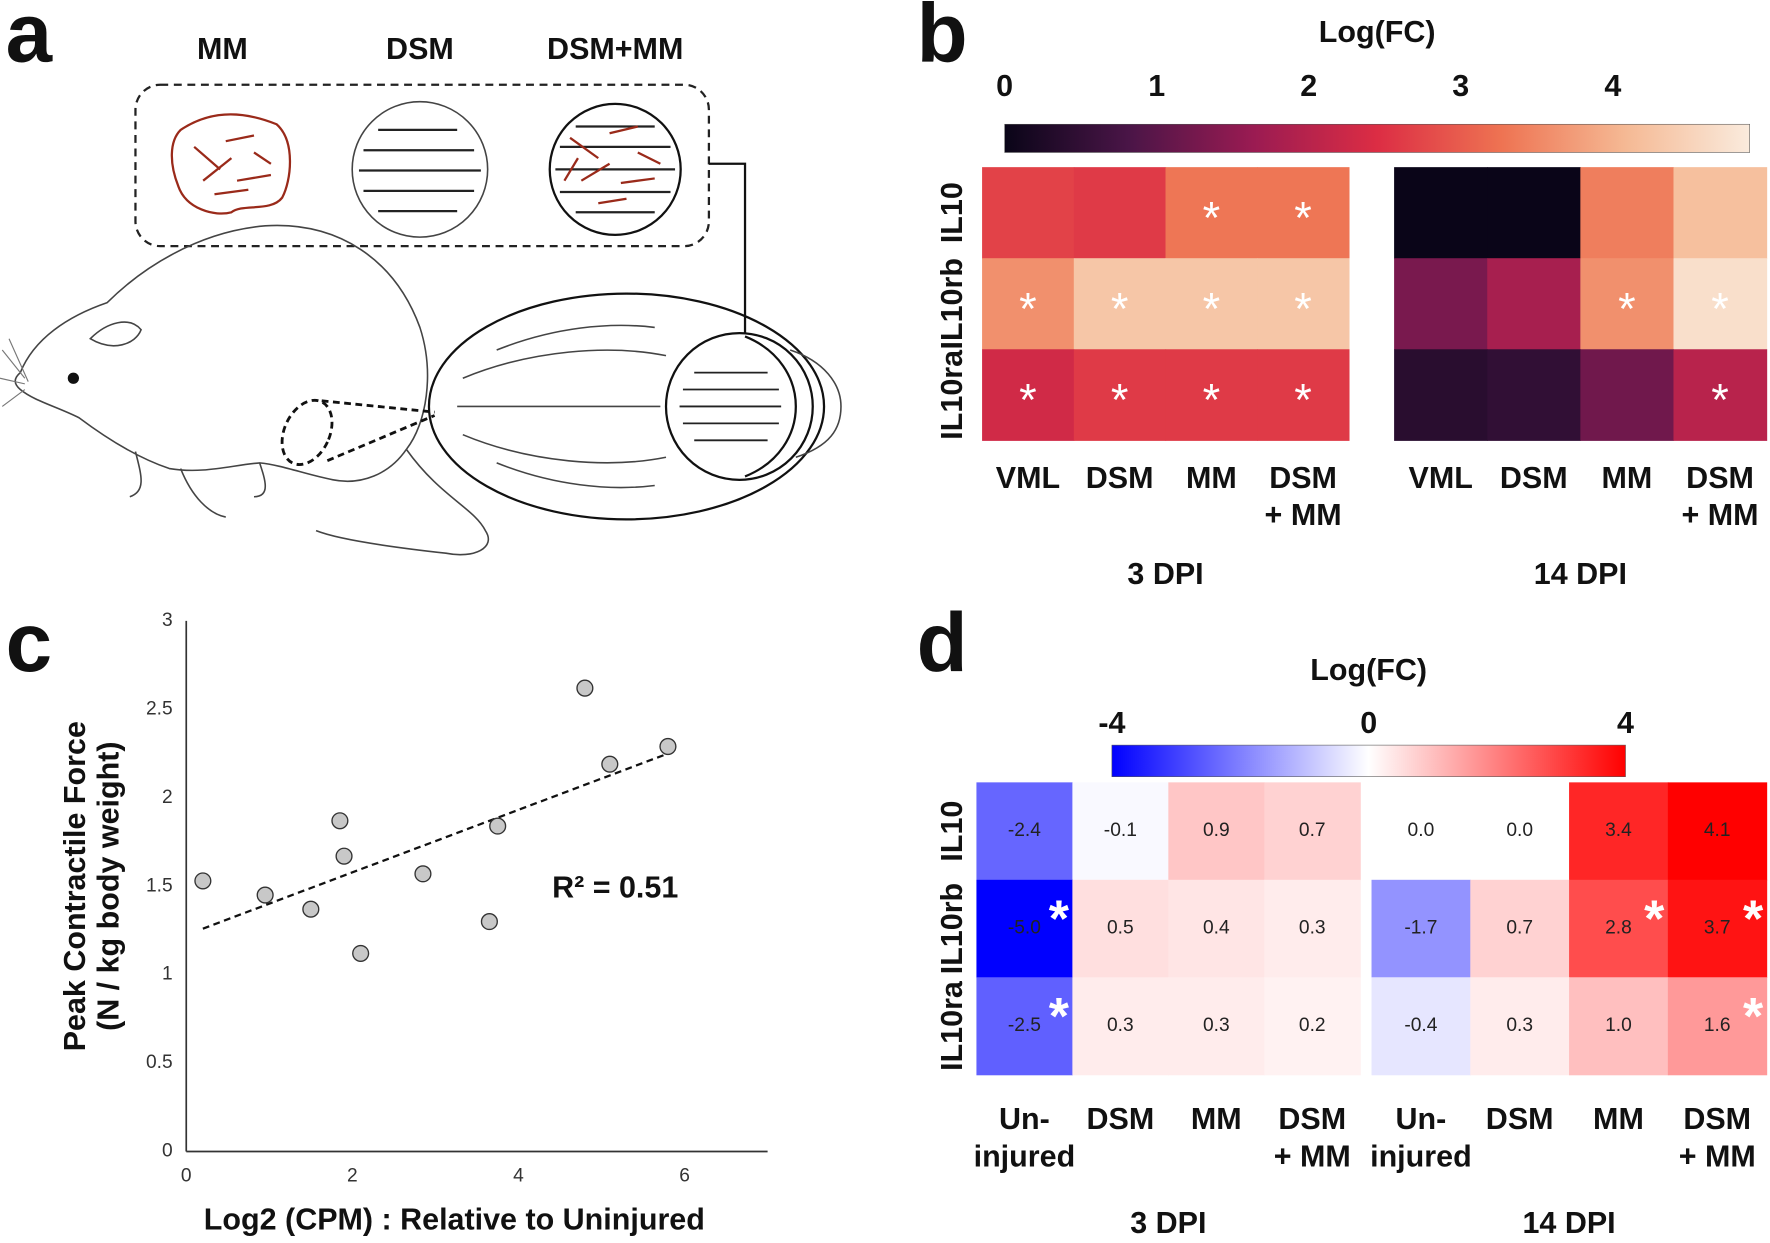  I want to click on trendline, so click(435, 841).